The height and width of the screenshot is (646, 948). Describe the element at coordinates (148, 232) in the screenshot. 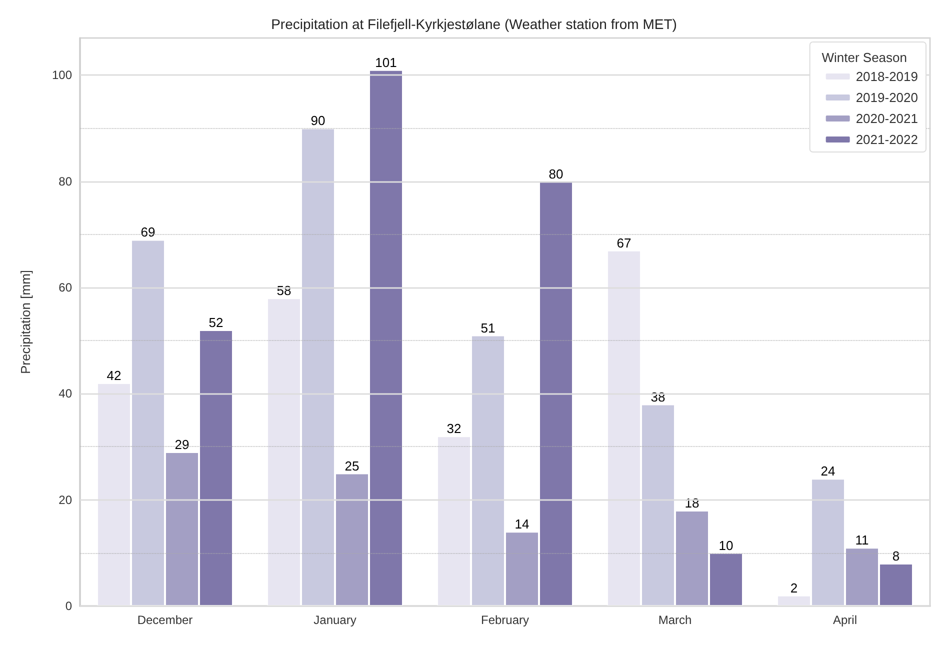

I see `data-label: 69` at that location.